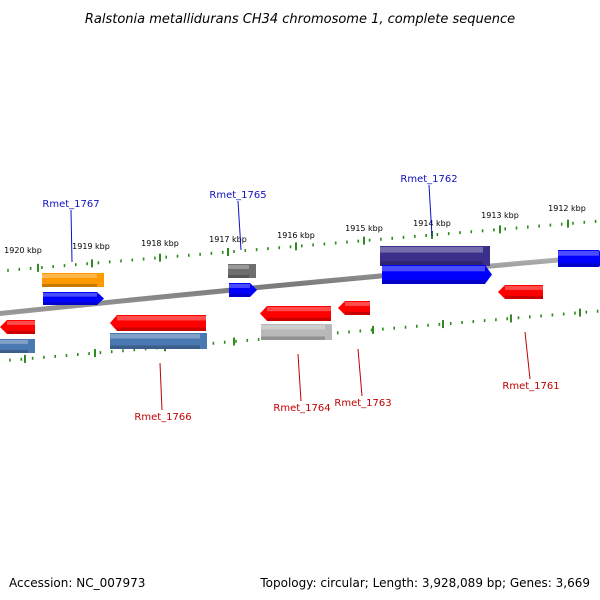 The image size is (600, 600). Describe the element at coordinates (23, 250) in the screenshot. I see `scale-label: 1920 kbp` at that location.